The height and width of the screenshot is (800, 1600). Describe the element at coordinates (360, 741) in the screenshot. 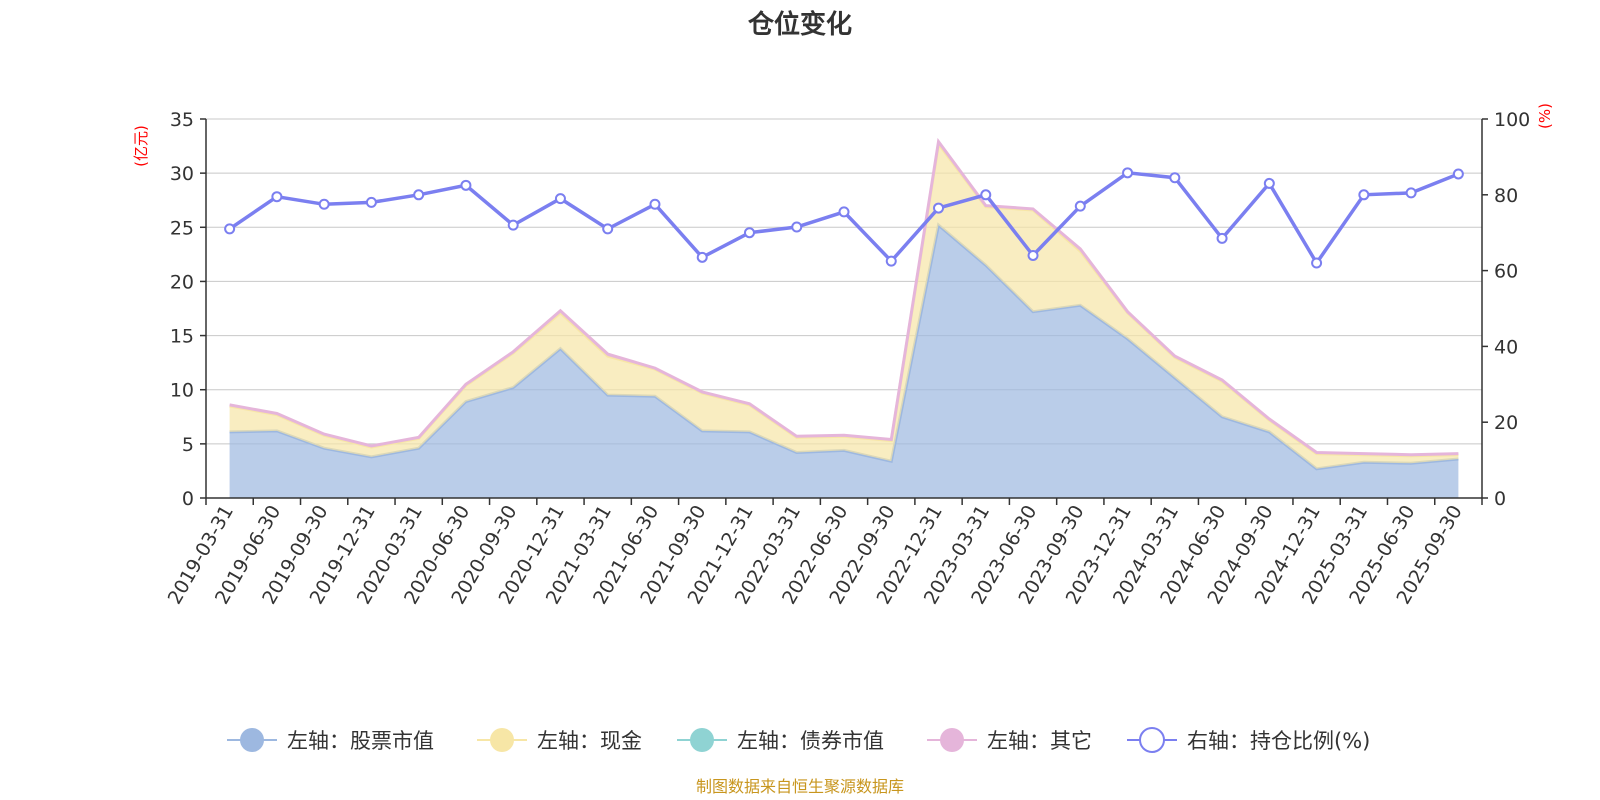

I see `legend-label: 左轴：股票市值` at that location.